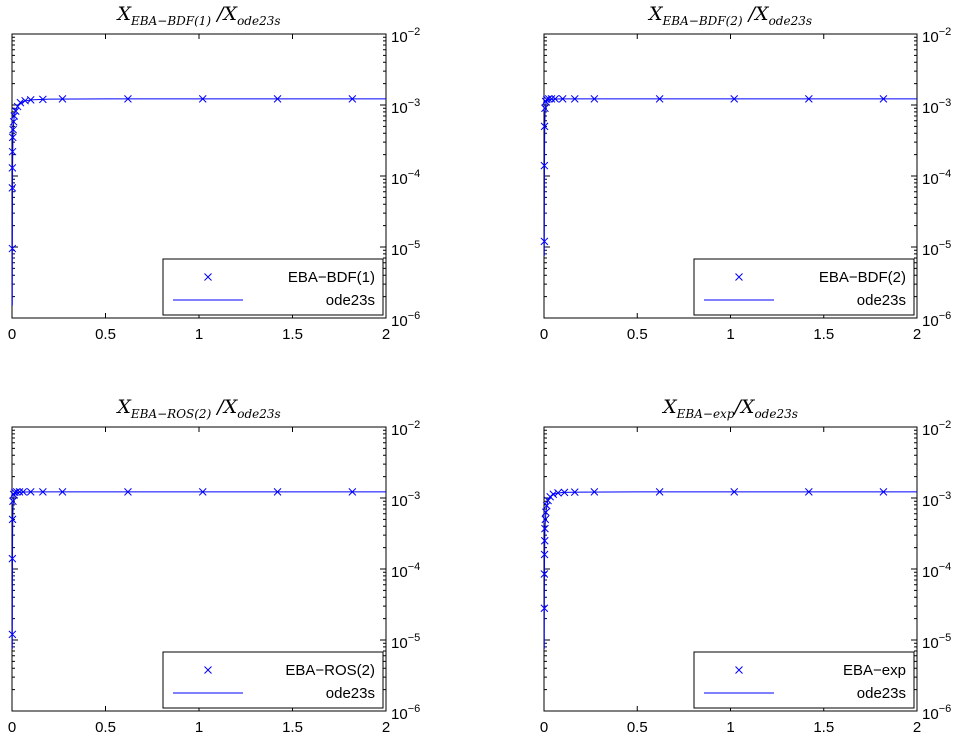 This screenshot has height=740, width=974. I want to click on legend: EBA−BDF(1) ode23s, so click(273, 287).